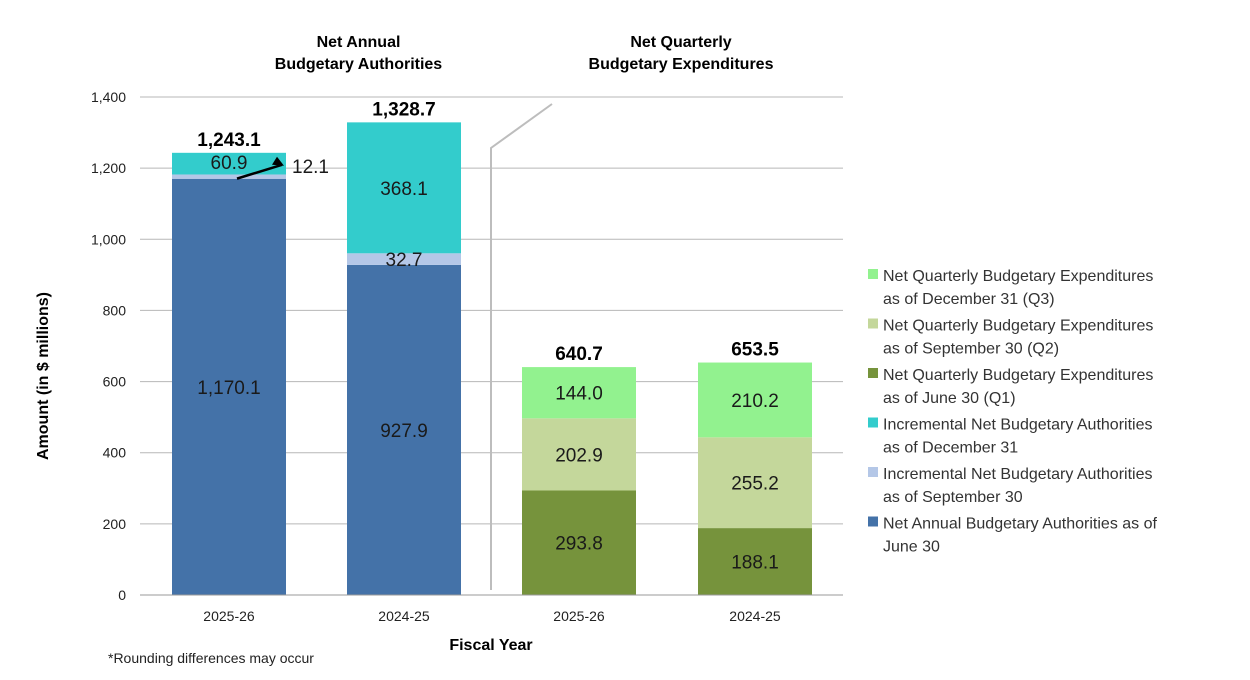  I want to click on legend-label: as of September 30, so click(953, 497).